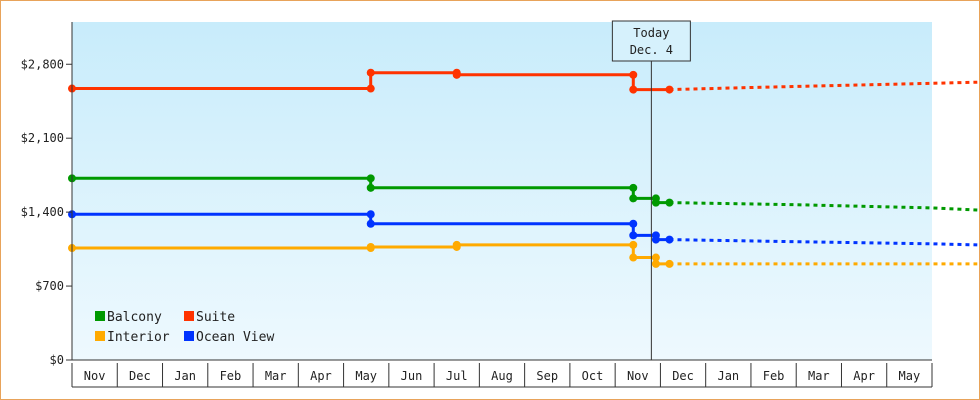  I want to click on y-tick-label: $1,400, so click(42, 212).